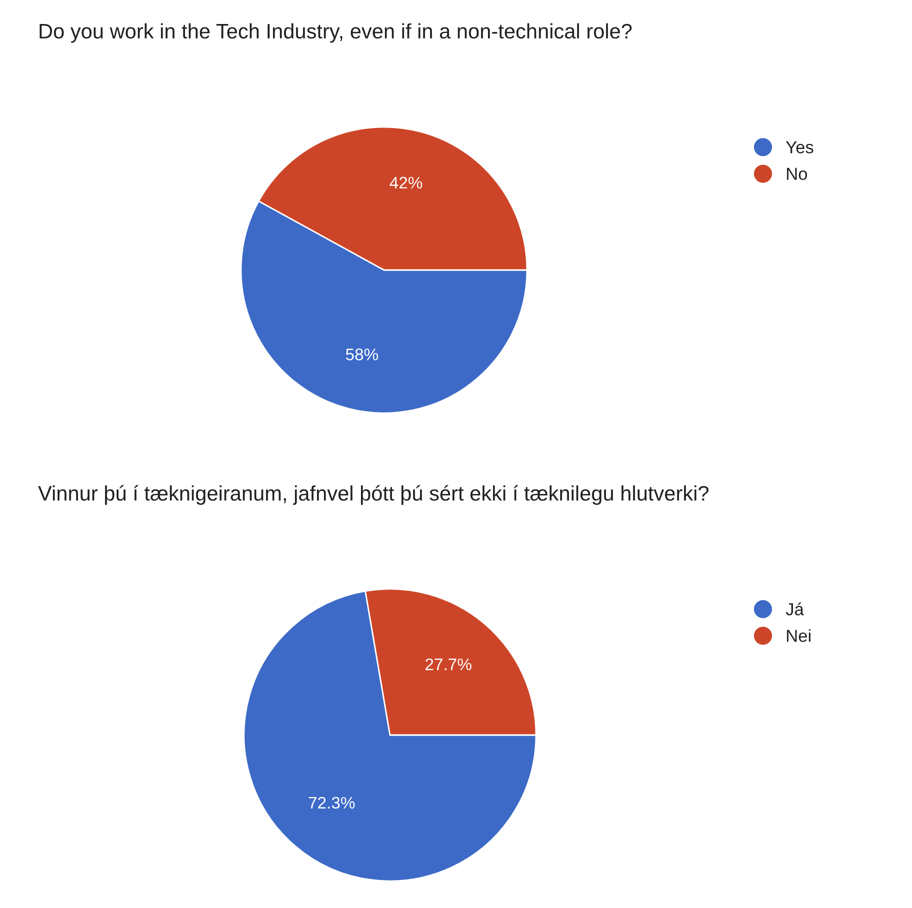 Image resolution: width=912 pixels, height=908 pixels. I want to click on legend-label: No, so click(797, 174).